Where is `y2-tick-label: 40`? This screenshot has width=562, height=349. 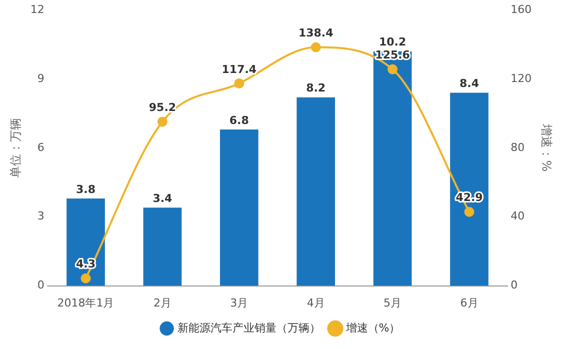
y2-tick-label: 40 is located at coordinates (517, 216).